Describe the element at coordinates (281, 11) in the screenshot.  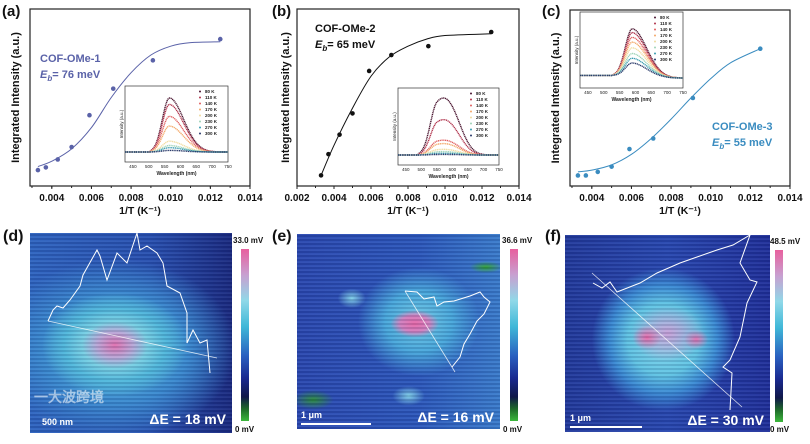
I see `panel-label: (b)` at that location.